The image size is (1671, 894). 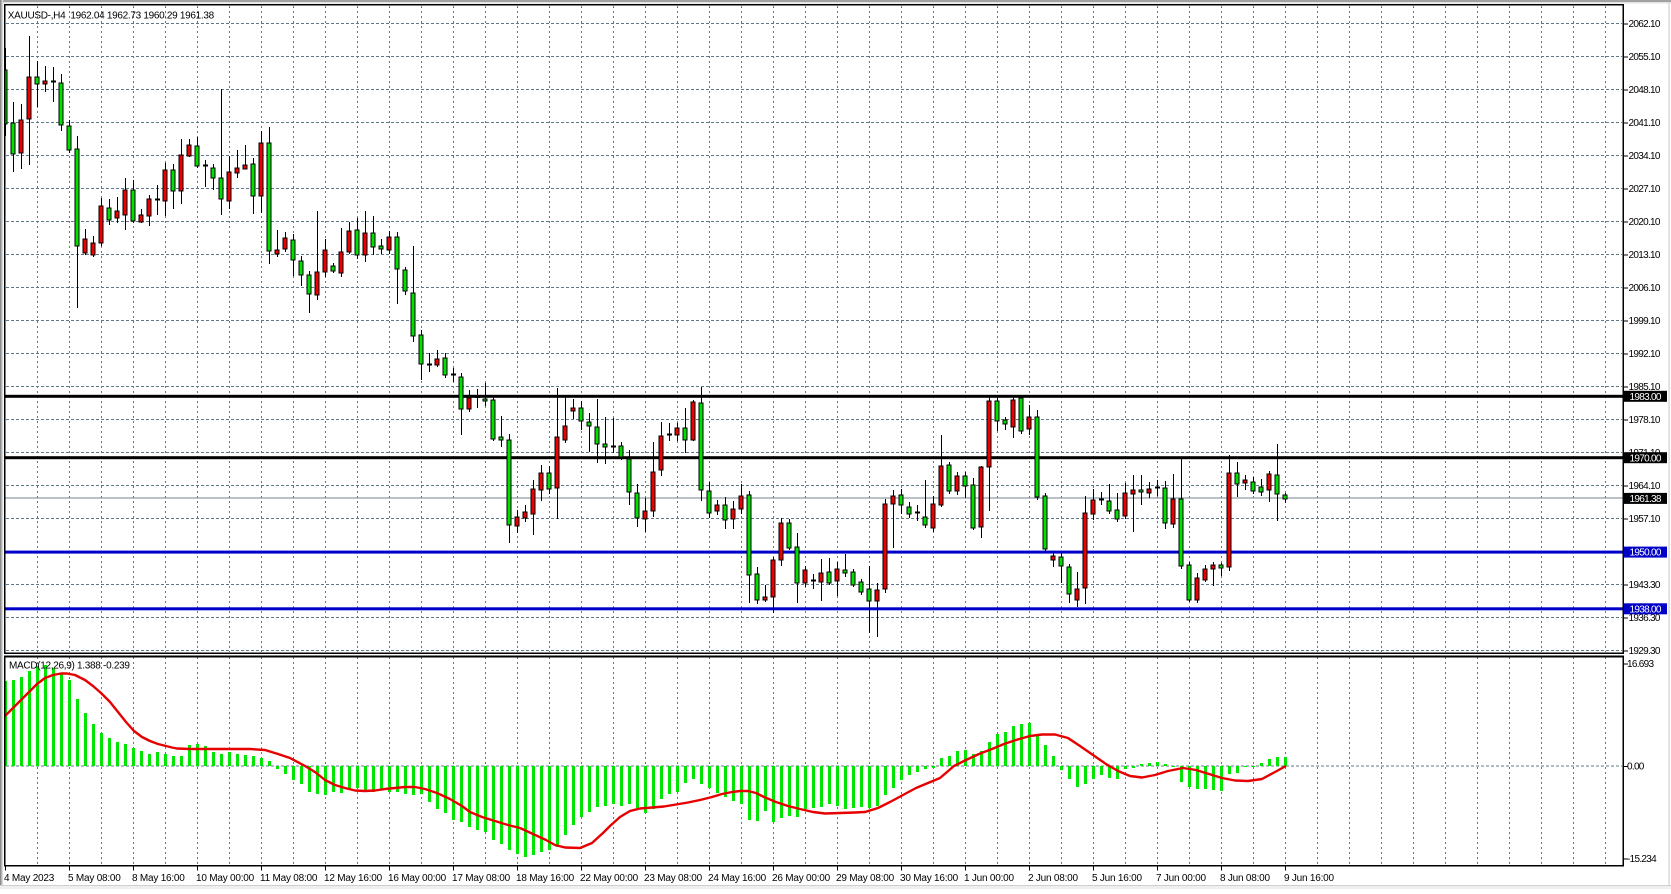 What do you see at coordinates (1645, 618) in the screenshot?
I see `svg-text: 1936.30` at bounding box center [1645, 618].